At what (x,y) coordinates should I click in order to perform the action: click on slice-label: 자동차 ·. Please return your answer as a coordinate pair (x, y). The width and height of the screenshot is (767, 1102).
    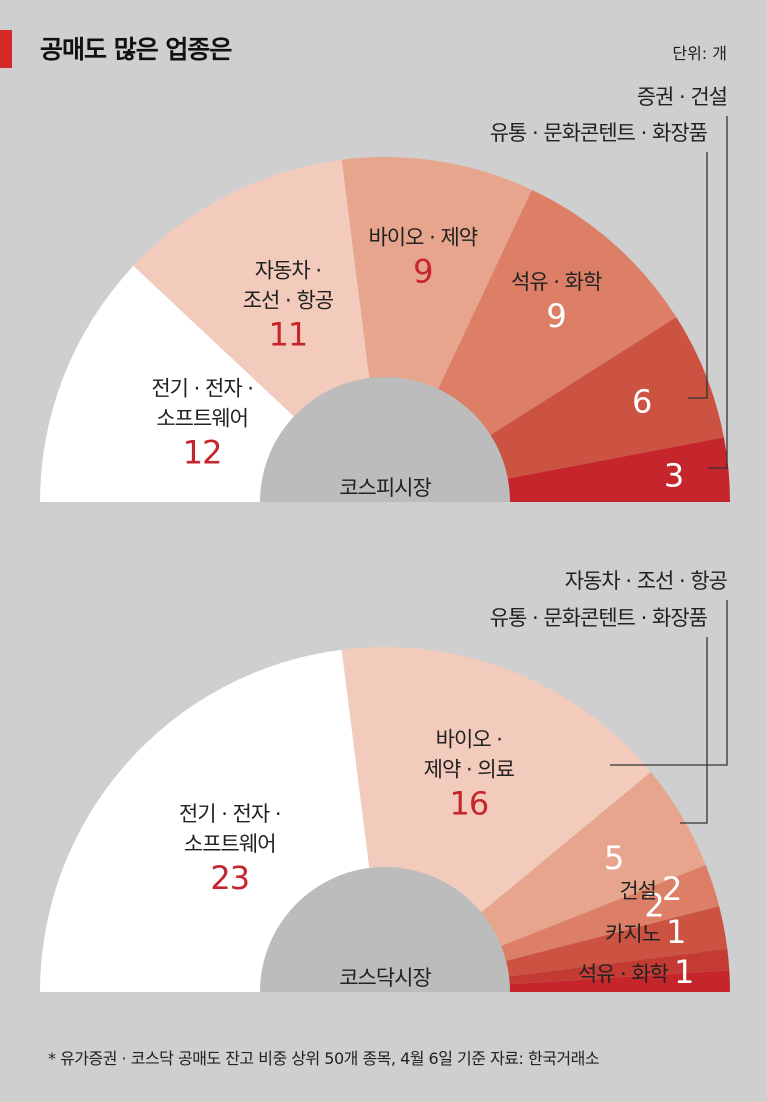
    Looking at the image, I should click on (288, 270).